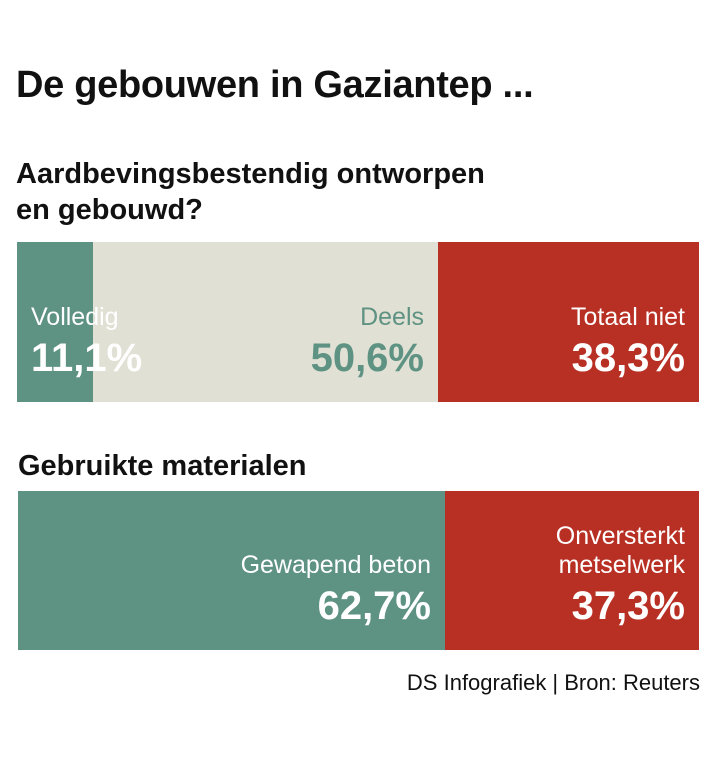  What do you see at coordinates (335, 565) in the screenshot?
I see `category-label-gewapend-beton: Gewapend beton` at bounding box center [335, 565].